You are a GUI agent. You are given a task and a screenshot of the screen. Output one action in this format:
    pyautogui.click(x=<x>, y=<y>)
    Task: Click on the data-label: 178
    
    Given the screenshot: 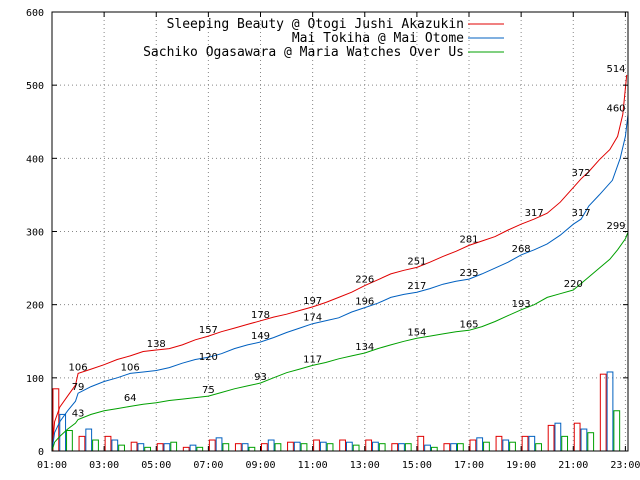 What is the action you would take?
    pyautogui.click(x=260, y=315)
    